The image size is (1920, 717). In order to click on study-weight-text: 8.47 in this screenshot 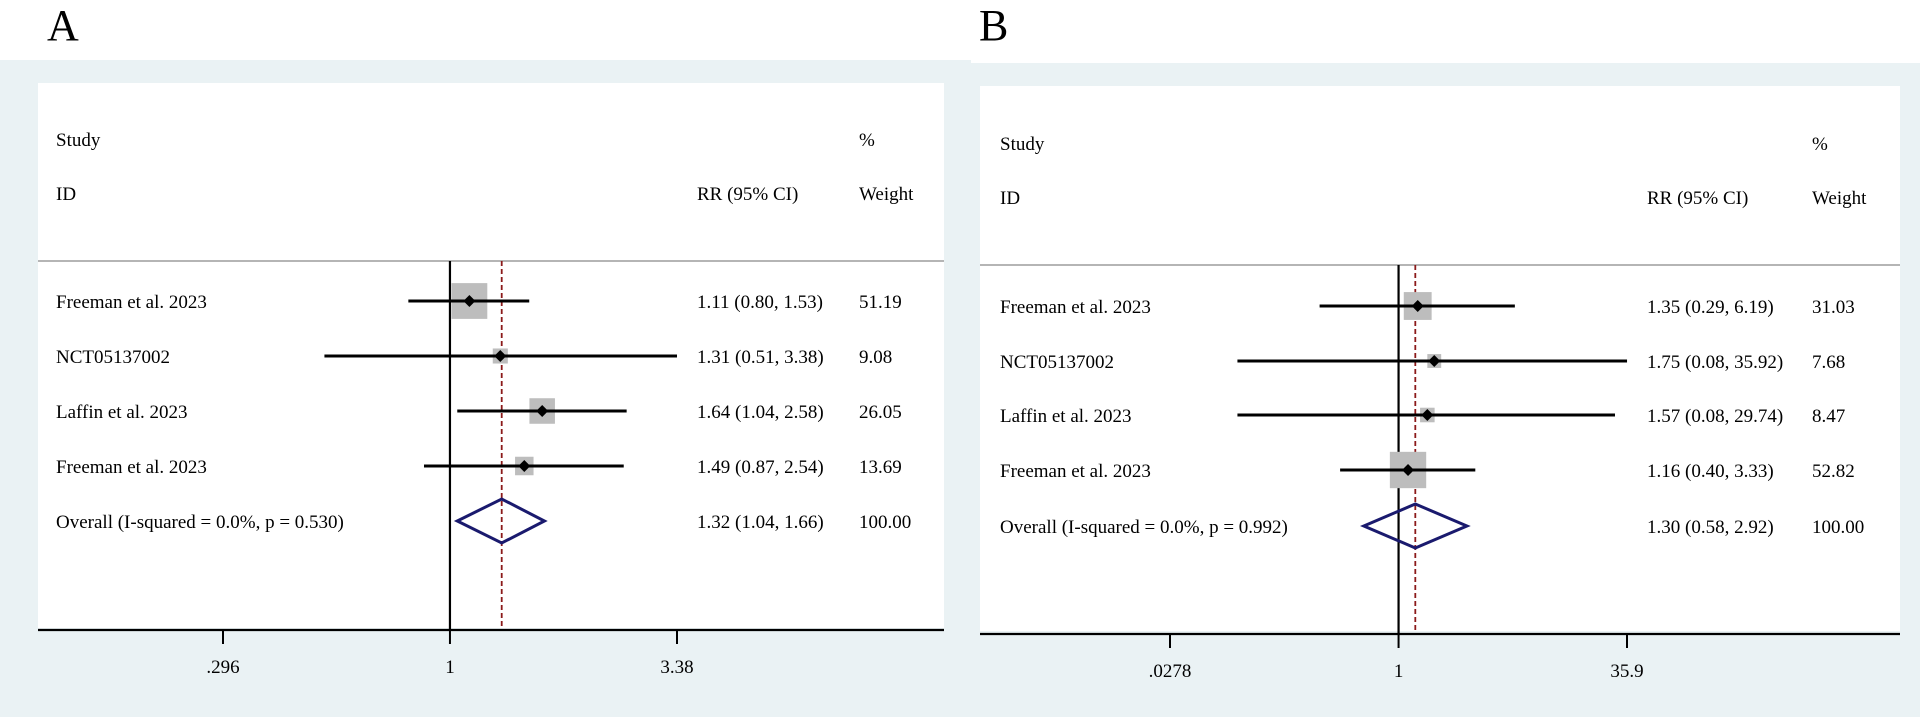, I will do `click(1828, 416)`.